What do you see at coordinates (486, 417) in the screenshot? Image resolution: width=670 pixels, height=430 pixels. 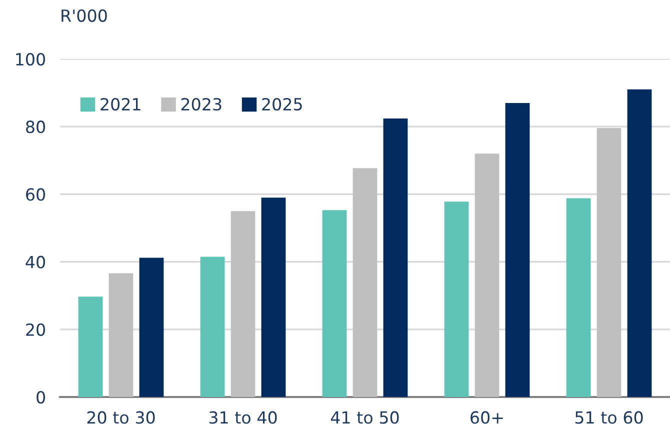 I see `x-tick-label: 60+` at bounding box center [486, 417].